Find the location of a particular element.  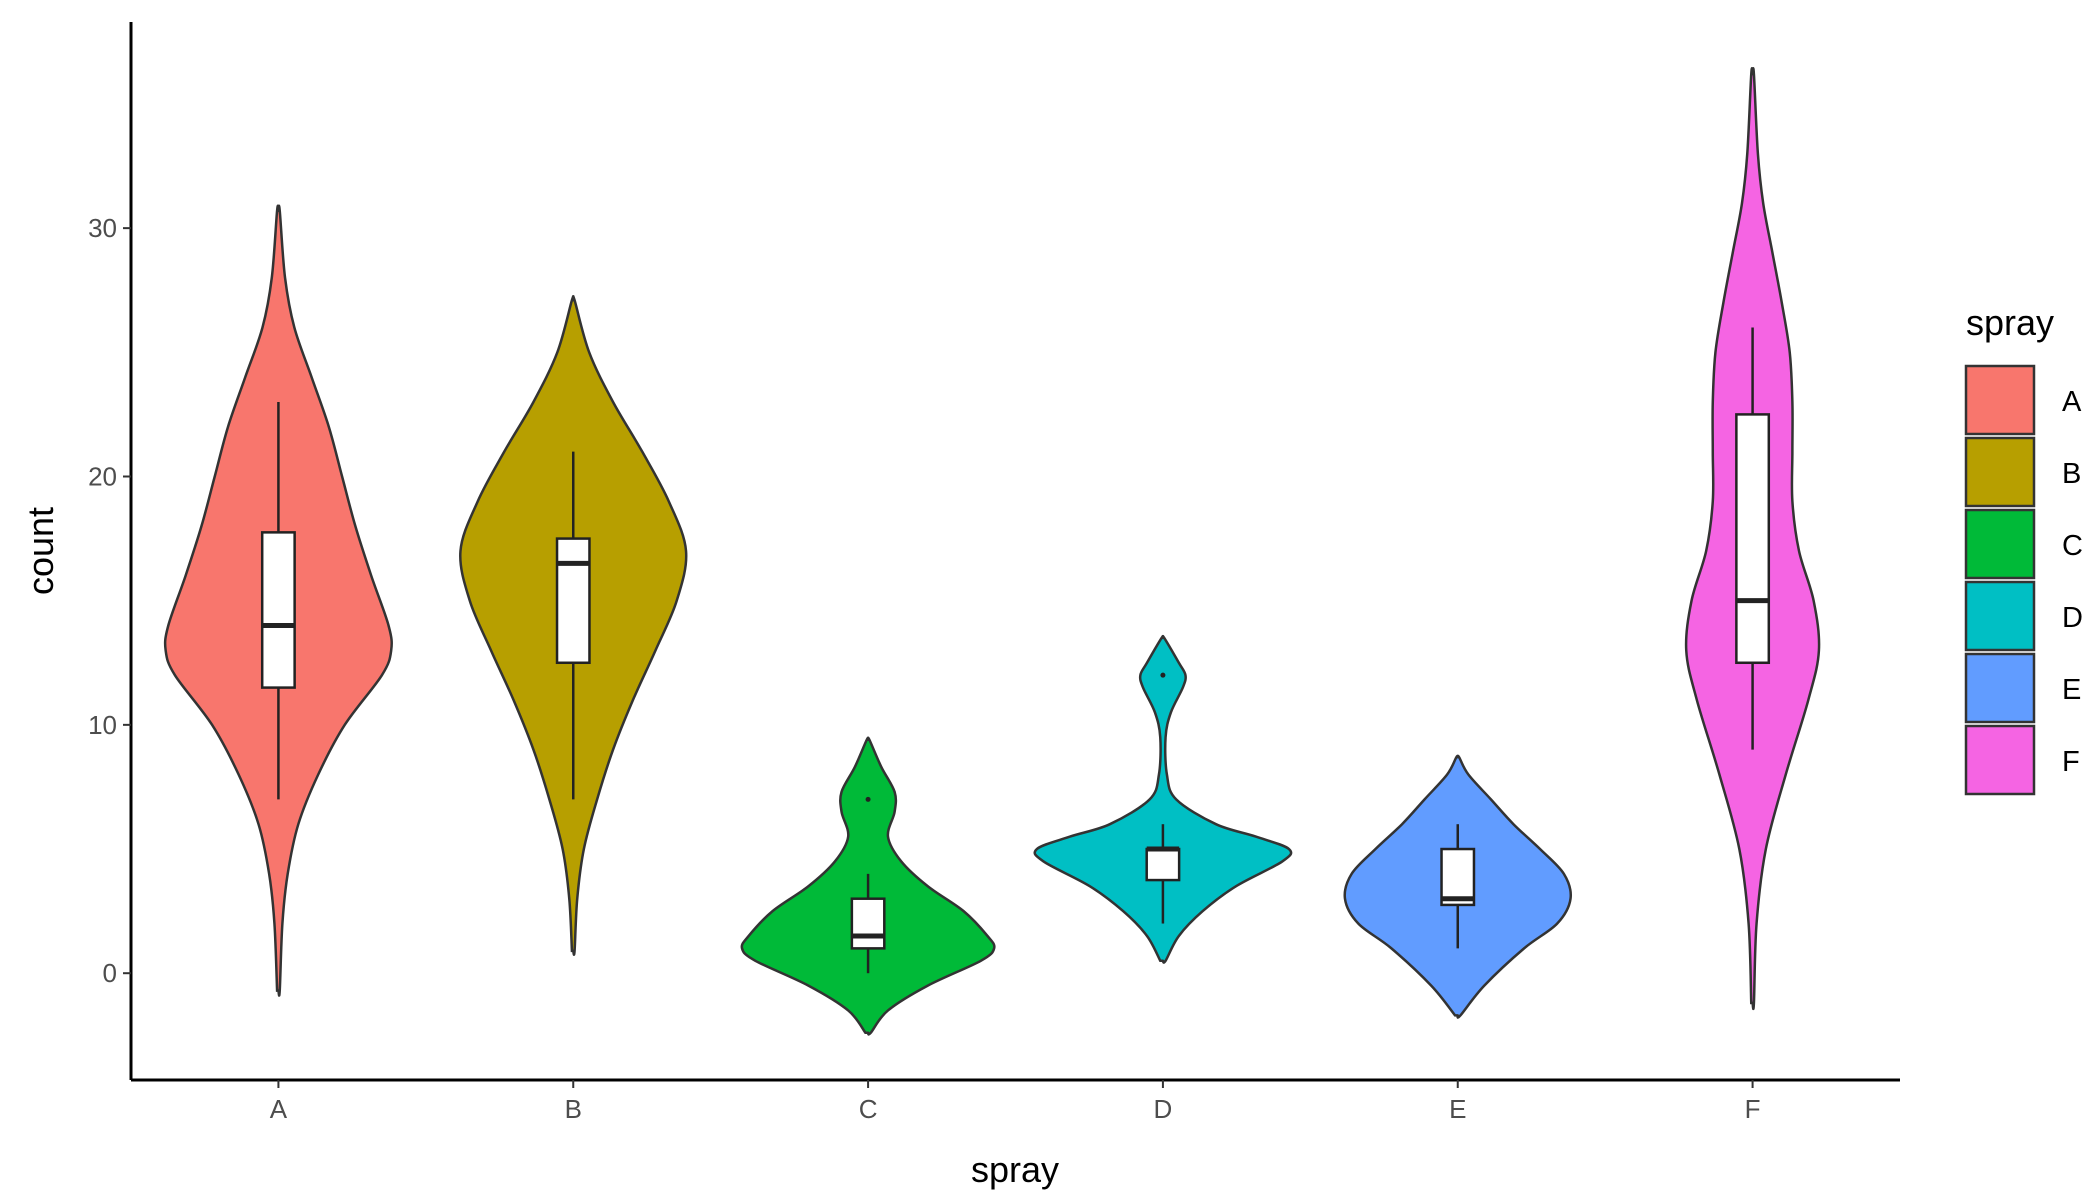

violin-group-c is located at coordinates (868, 886).